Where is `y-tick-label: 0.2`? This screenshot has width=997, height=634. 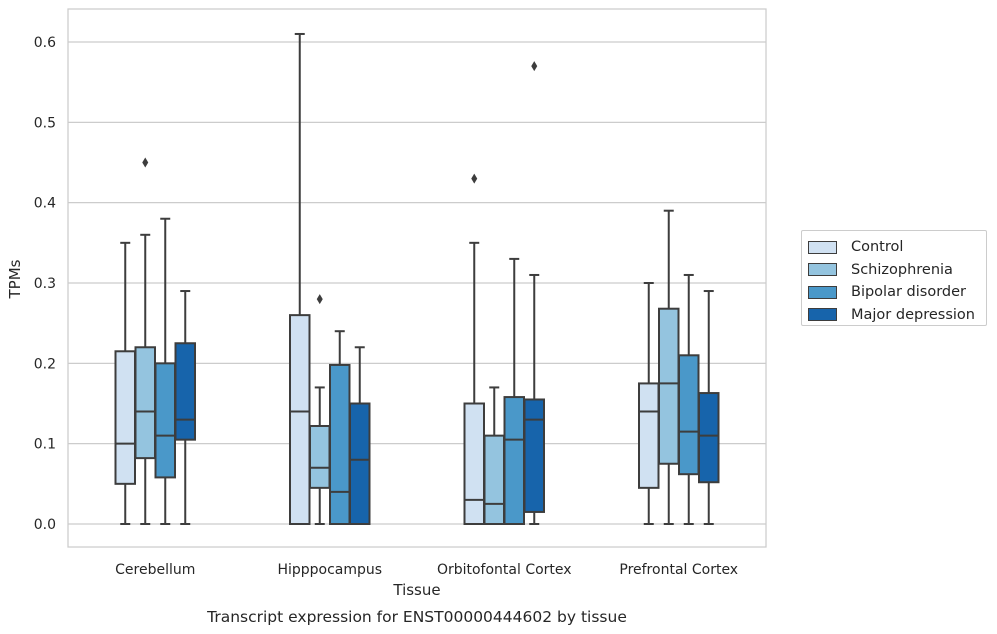
y-tick-label: 0.2 is located at coordinates (45, 364).